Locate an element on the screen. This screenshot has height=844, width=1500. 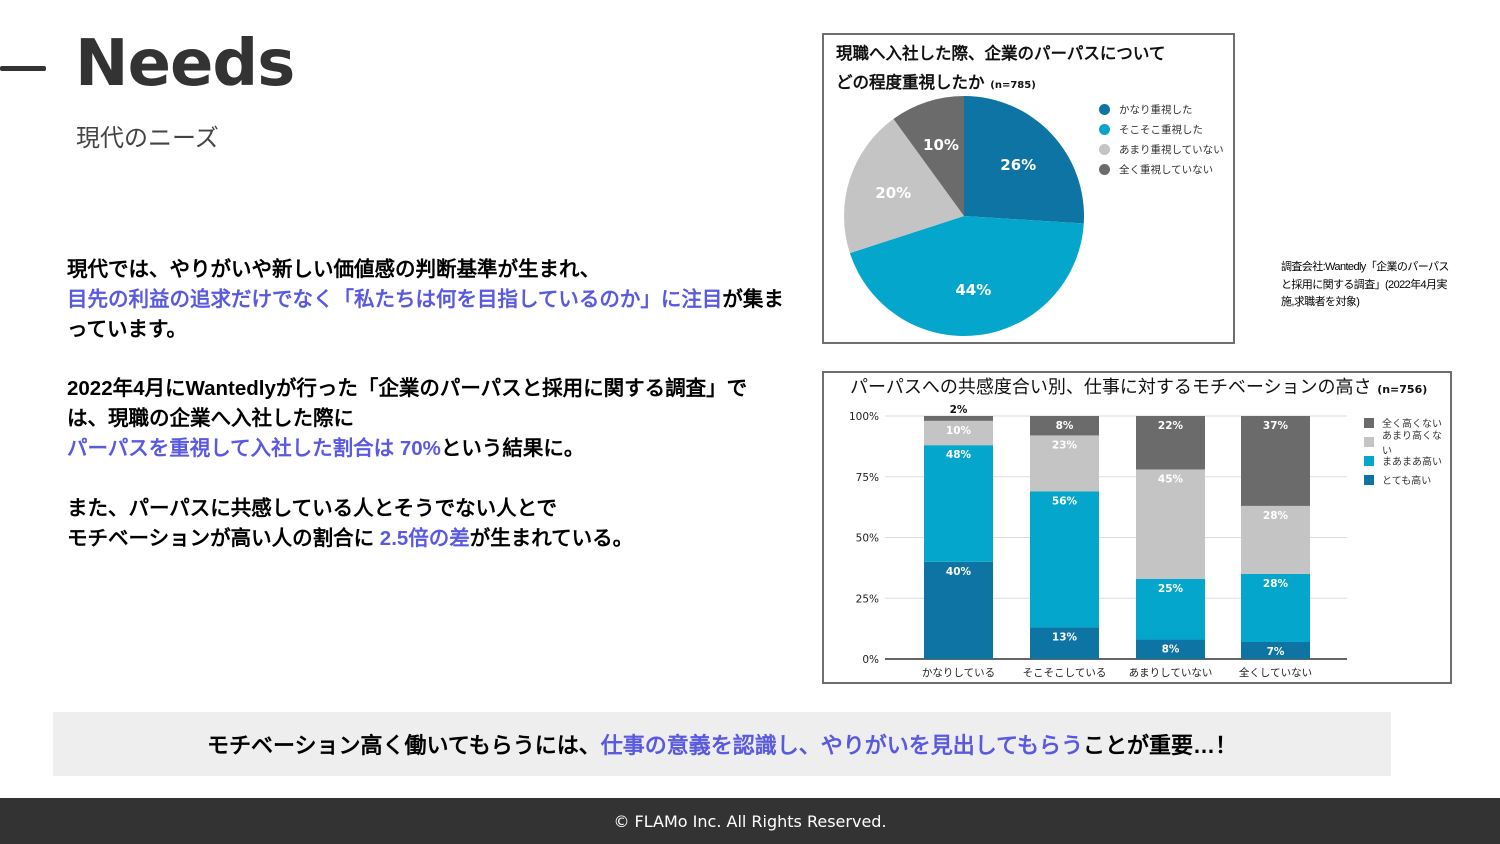
paragraph-gap-line1: また、パーパスに共感している人とそうでない人とで is located at coordinates (312, 508).